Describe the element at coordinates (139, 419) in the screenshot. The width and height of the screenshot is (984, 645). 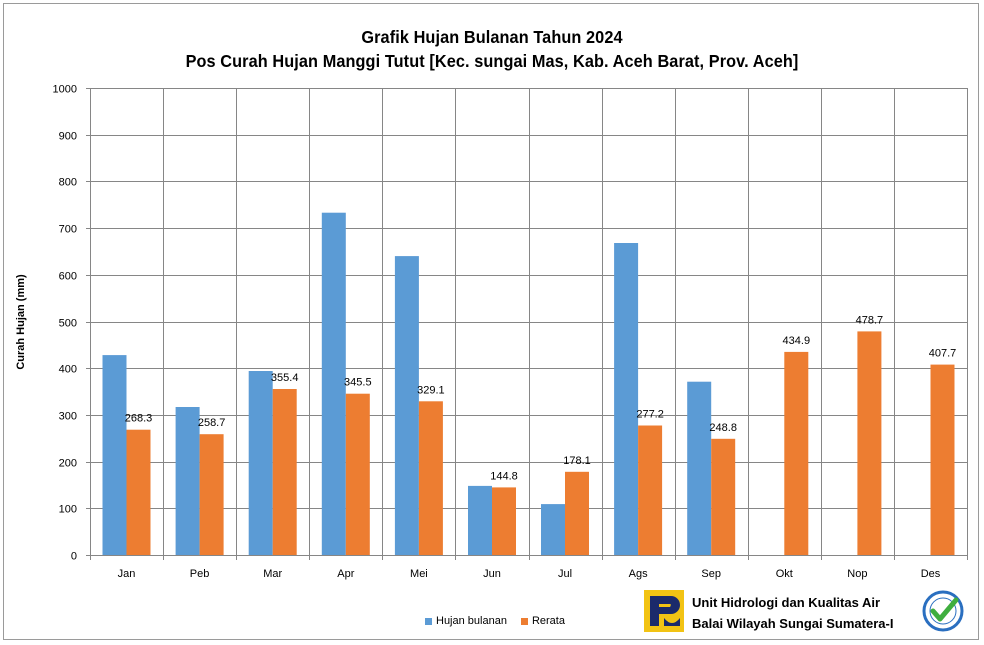
I see `data-label: 268.3` at that location.